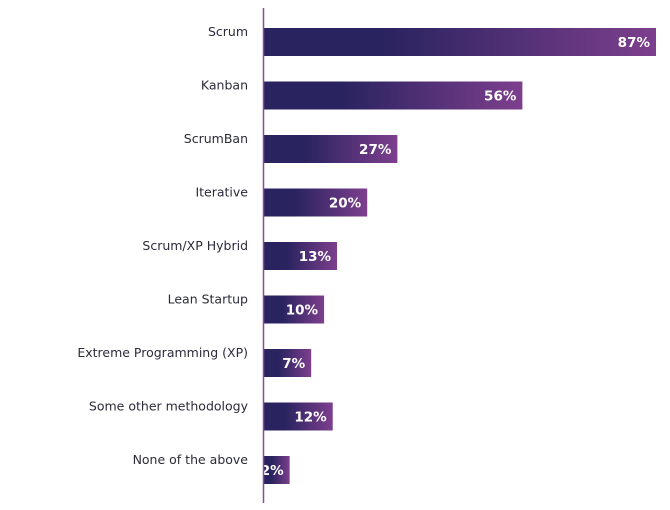  Describe the element at coordinates (302, 311) in the screenshot. I see `value-label: 10%` at that location.